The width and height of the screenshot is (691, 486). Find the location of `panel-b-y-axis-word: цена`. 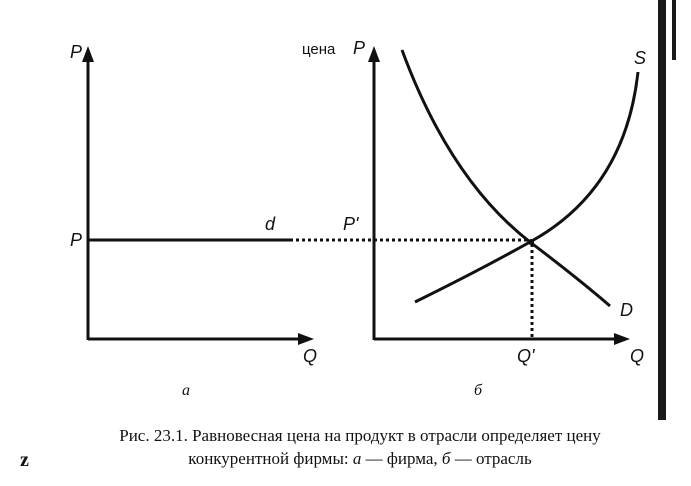

panel-b-y-axis-word: цена is located at coordinates (319, 49).